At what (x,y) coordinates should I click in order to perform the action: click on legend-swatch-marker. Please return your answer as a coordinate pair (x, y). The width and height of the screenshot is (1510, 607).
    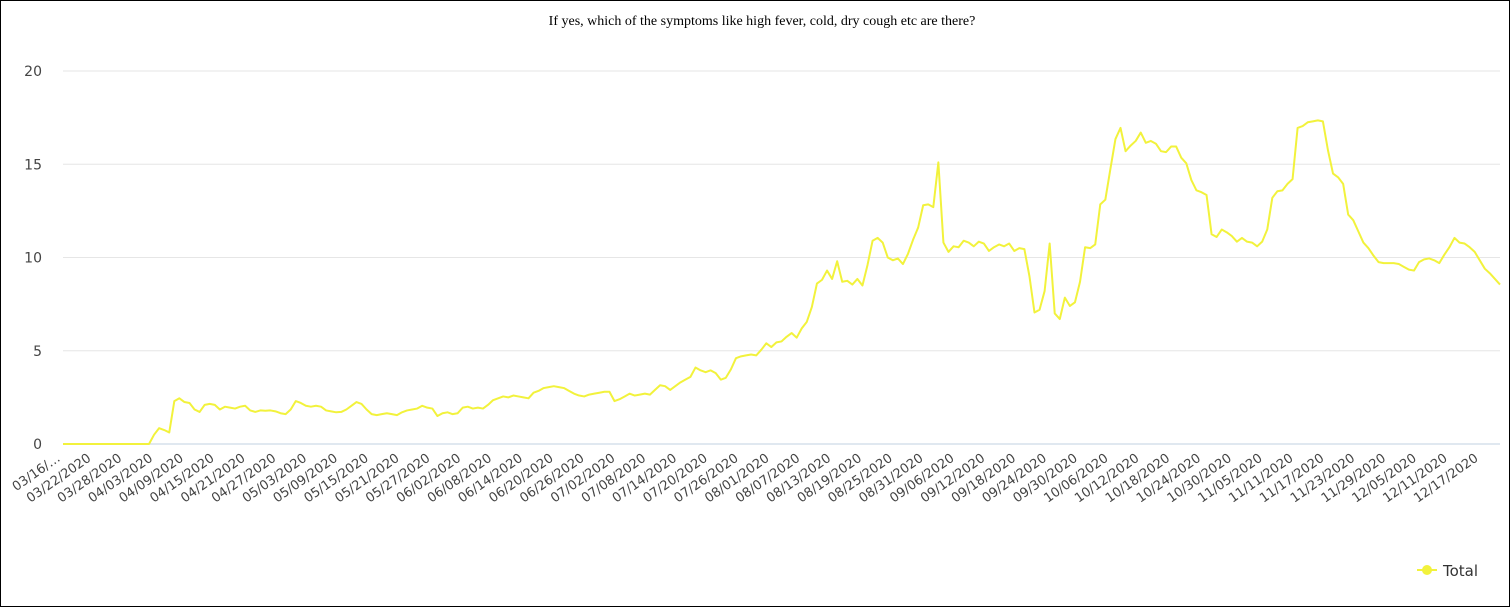
    Looking at the image, I should click on (1427, 570).